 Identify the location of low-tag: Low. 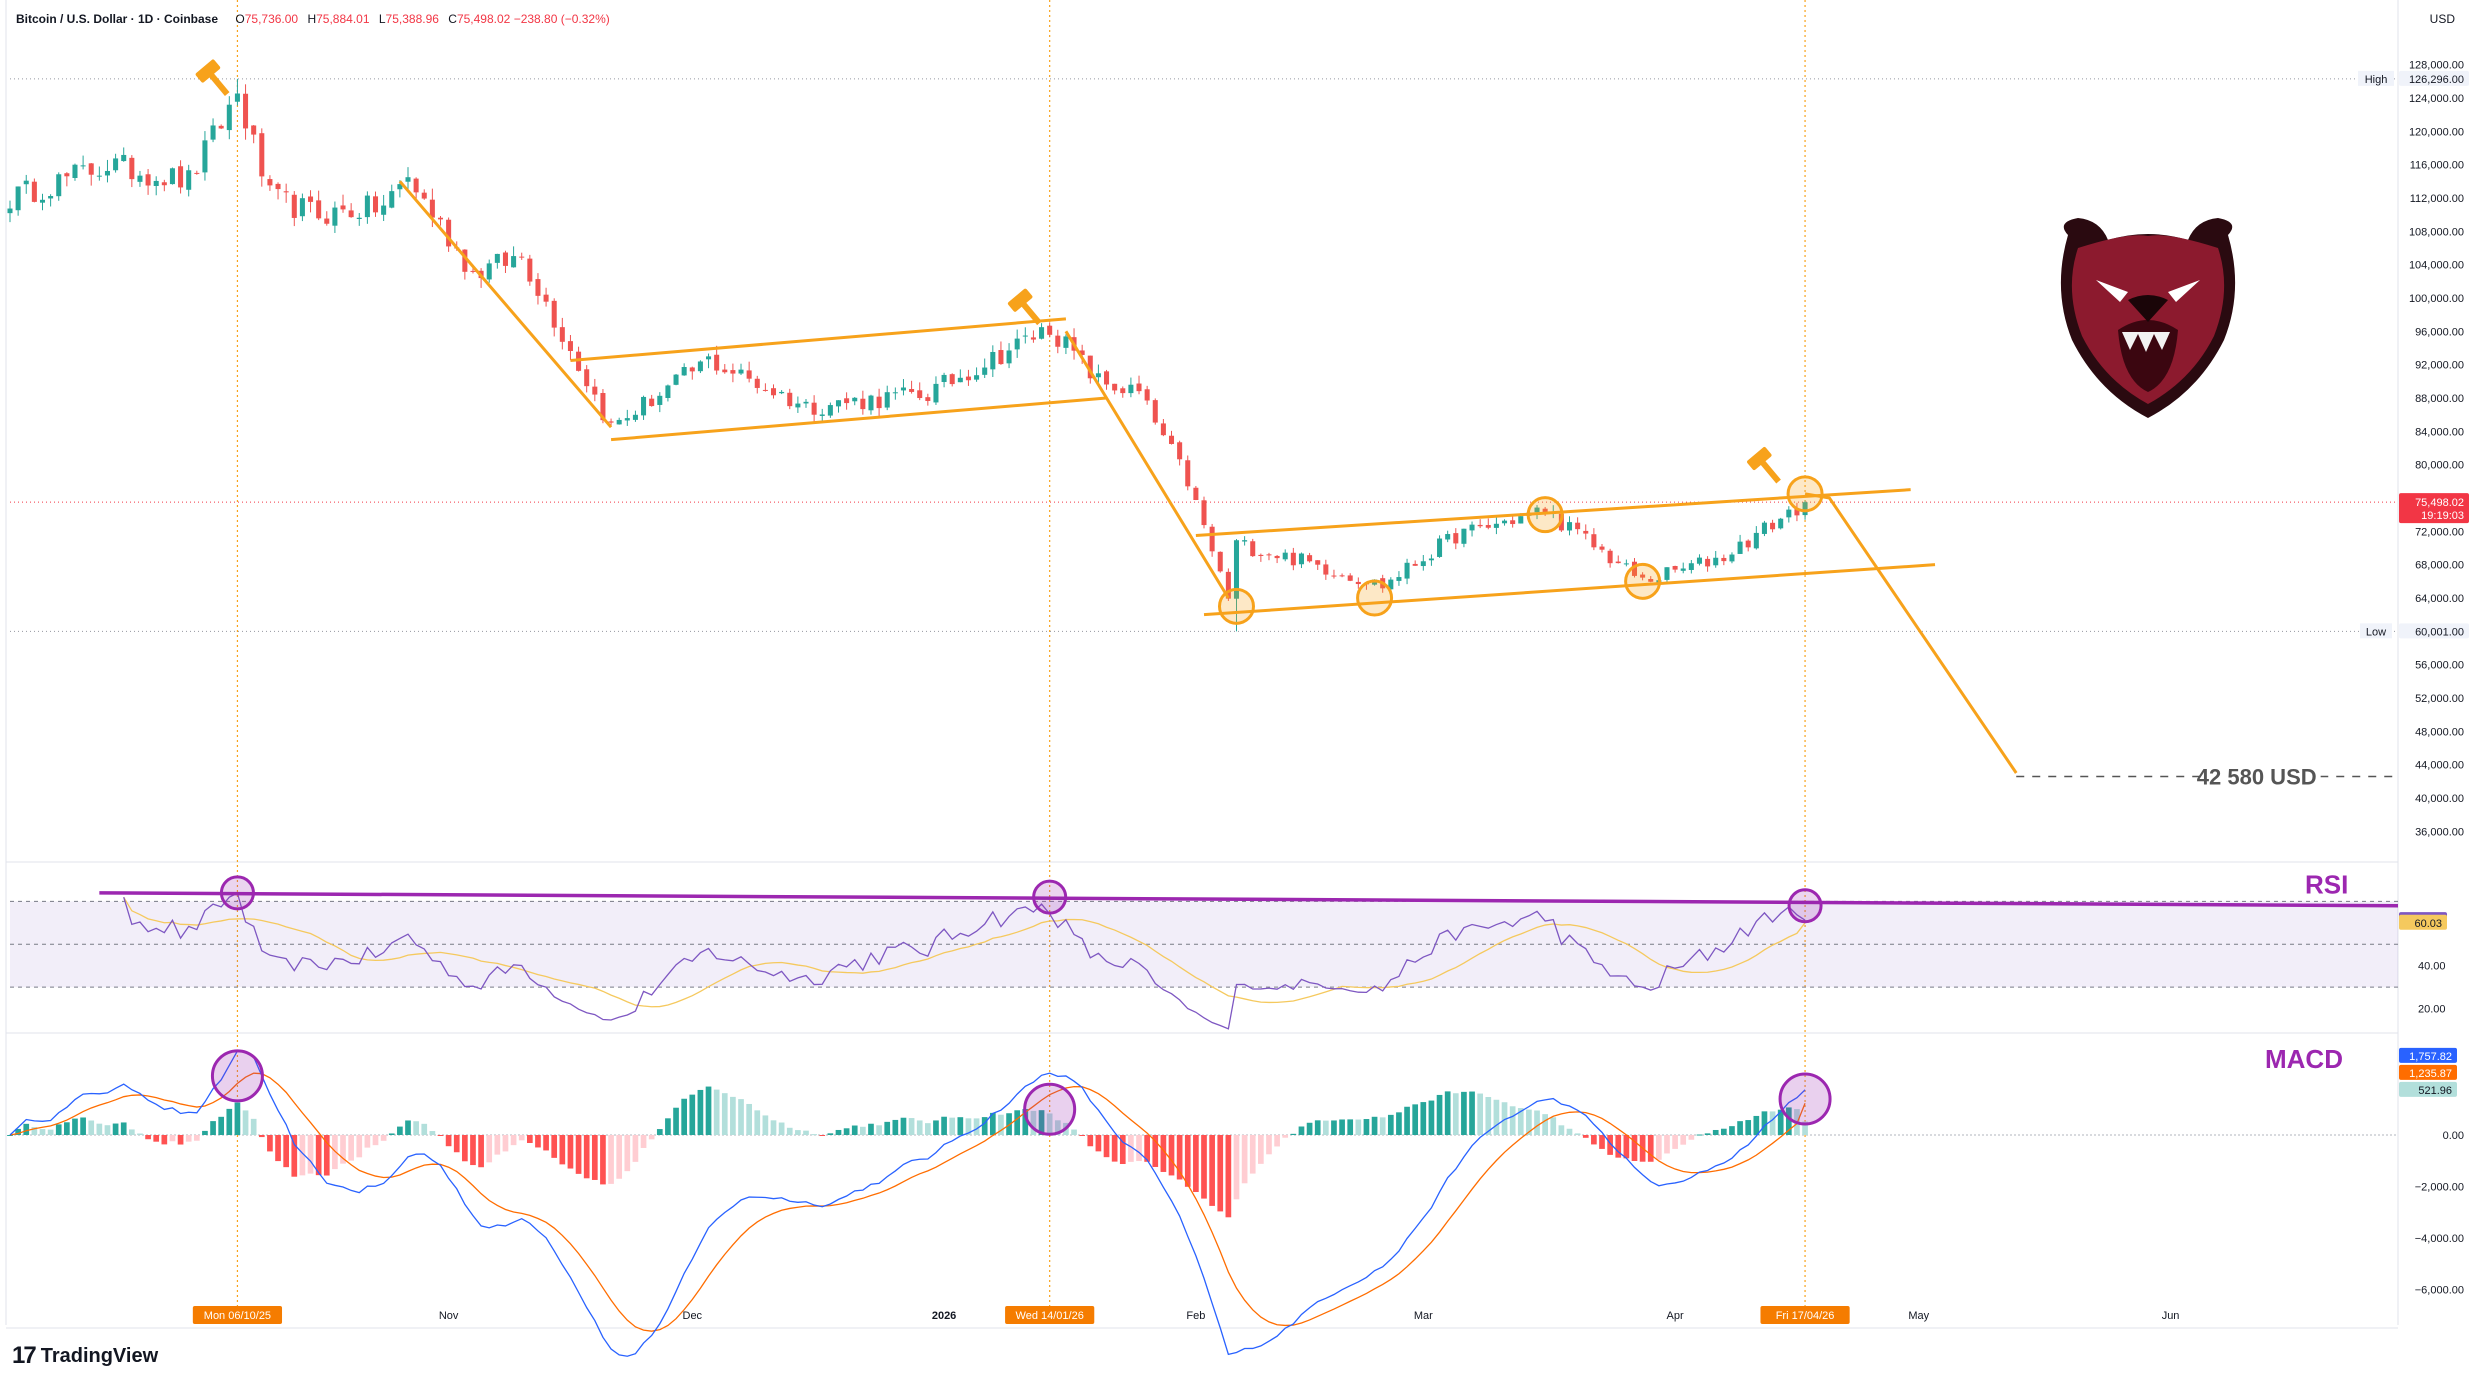
(2376, 632).